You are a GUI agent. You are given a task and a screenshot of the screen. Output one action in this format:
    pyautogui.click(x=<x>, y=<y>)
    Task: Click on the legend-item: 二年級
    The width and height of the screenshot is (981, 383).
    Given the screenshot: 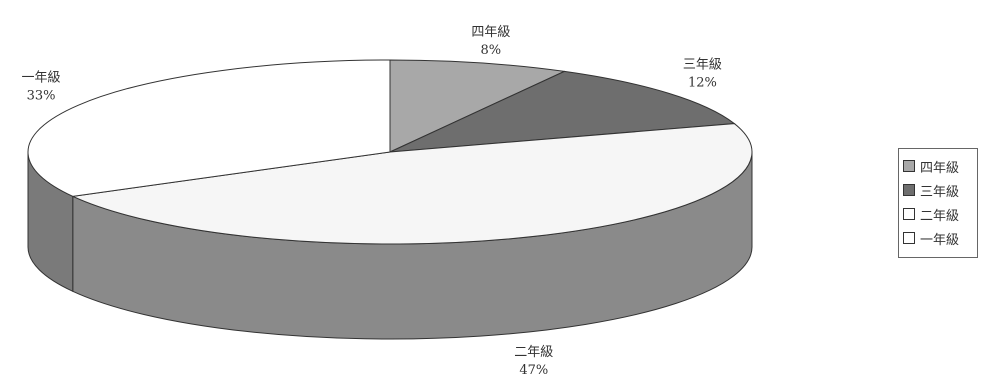 What is the action you would take?
    pyautogui.click(x=938, y=214)
    